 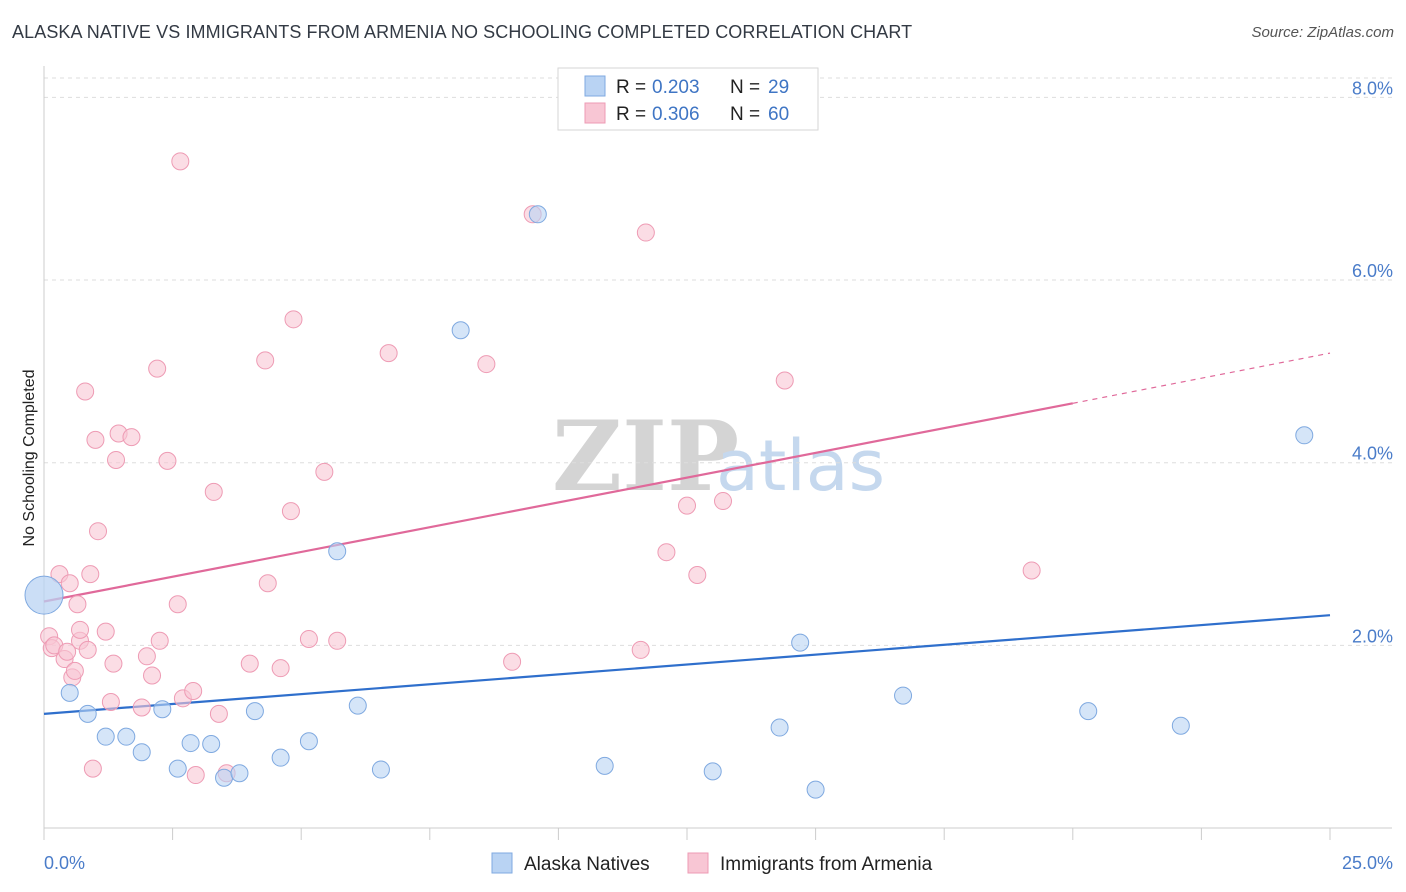 I want to click on y-tick-label: 4.0%, so click(x=1372, y=454).